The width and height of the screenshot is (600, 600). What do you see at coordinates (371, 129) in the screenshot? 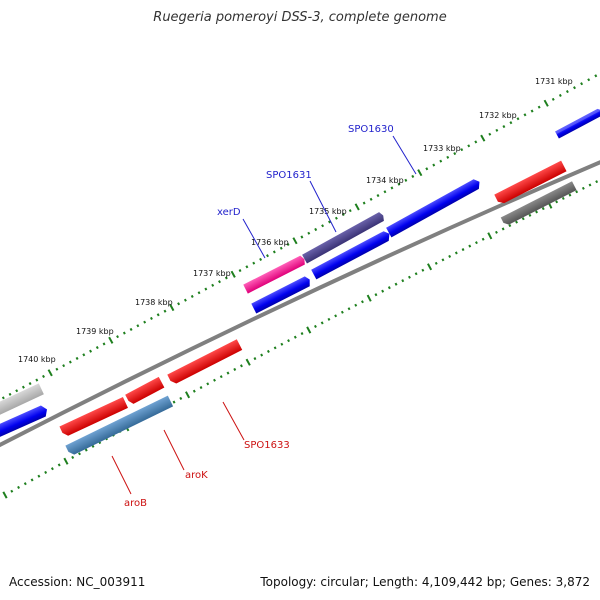
I see `gene-label-spo1630: SPO1630` at bounding box center [371, 129].